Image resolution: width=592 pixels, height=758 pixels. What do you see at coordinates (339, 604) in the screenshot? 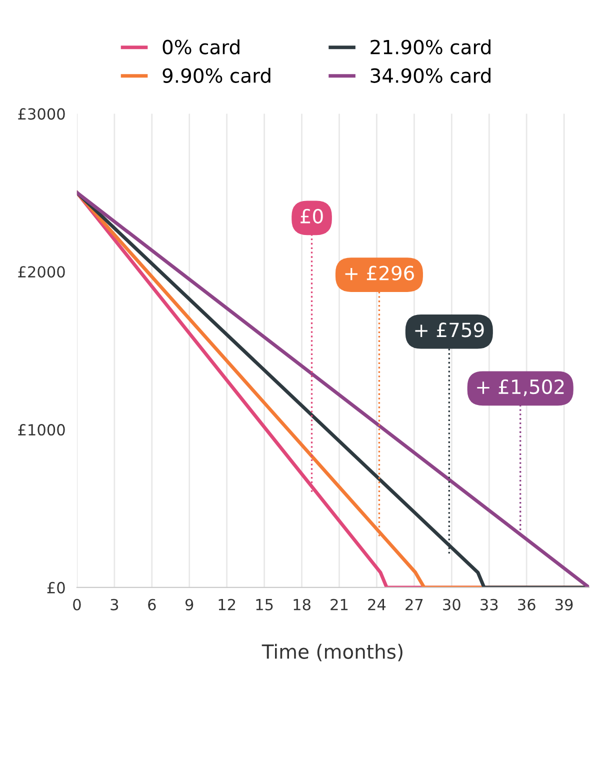
I see `x-tick-label: 21` at bounding box center [339, 604].